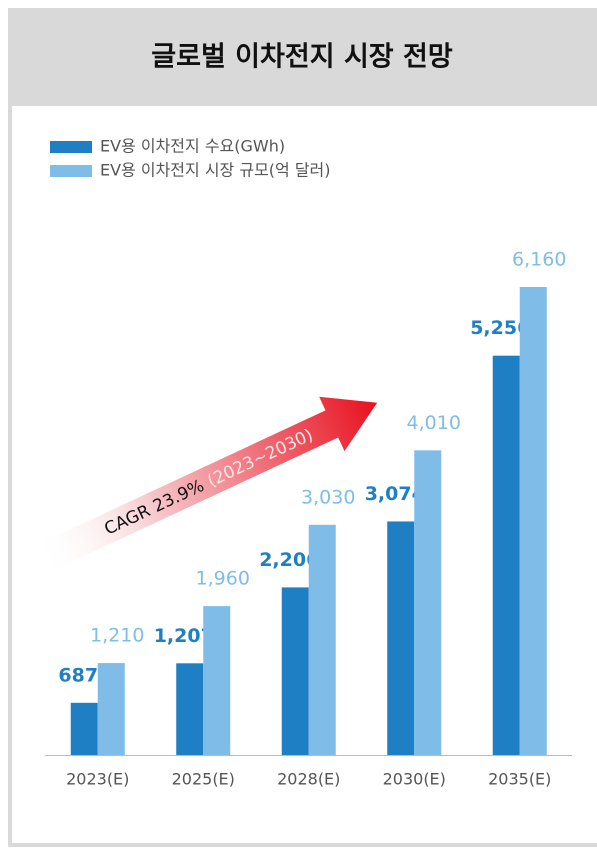 The height and width of the screenshot is (849, 597). I want to click on legend-label: EV용 이차전지 시장 규모(억 달러), so click(215, 170).